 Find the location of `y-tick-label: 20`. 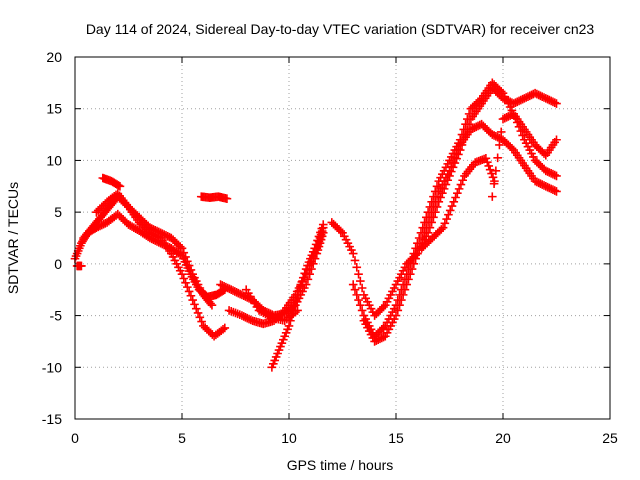

y-tick-label: 20 is located at coordinates (54, 57).